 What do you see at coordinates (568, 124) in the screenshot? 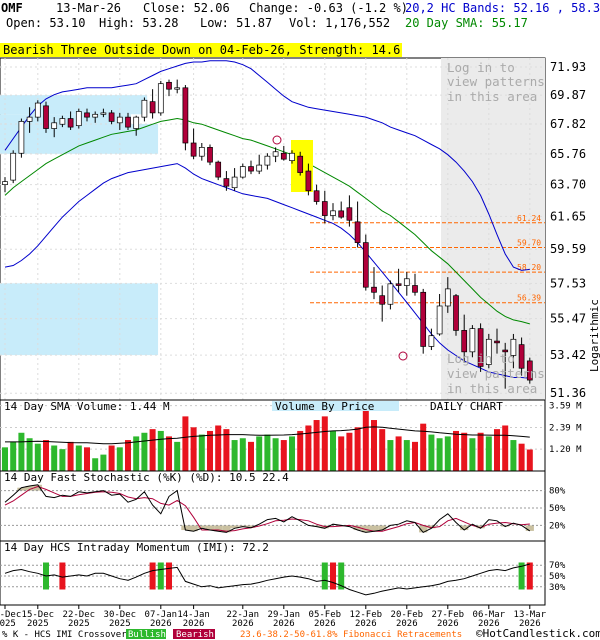
I see `price-tick-label: 67.82` at bounding box center [568, 124].